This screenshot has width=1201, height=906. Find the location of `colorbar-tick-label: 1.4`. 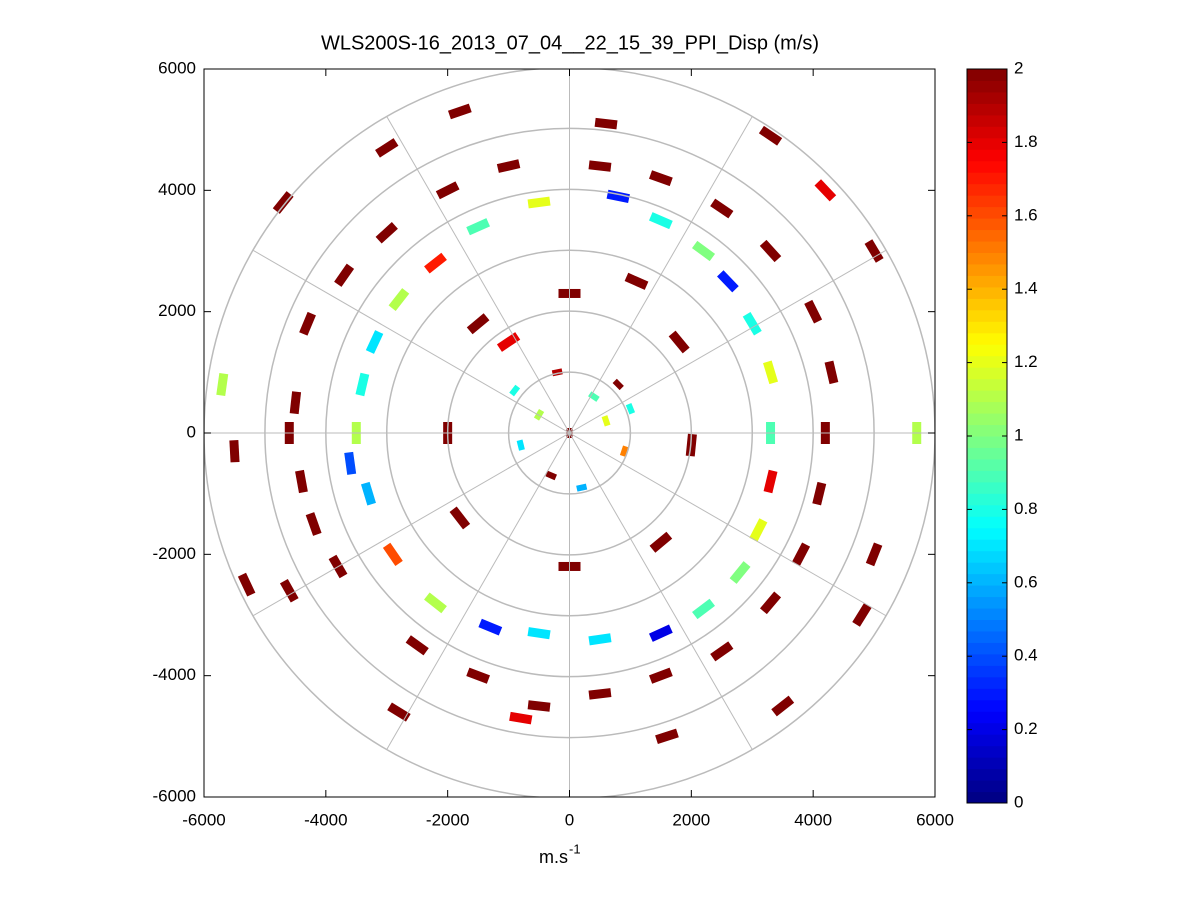

colorbar-tick-label: 1.4 is located at coordinates (1026, 288).